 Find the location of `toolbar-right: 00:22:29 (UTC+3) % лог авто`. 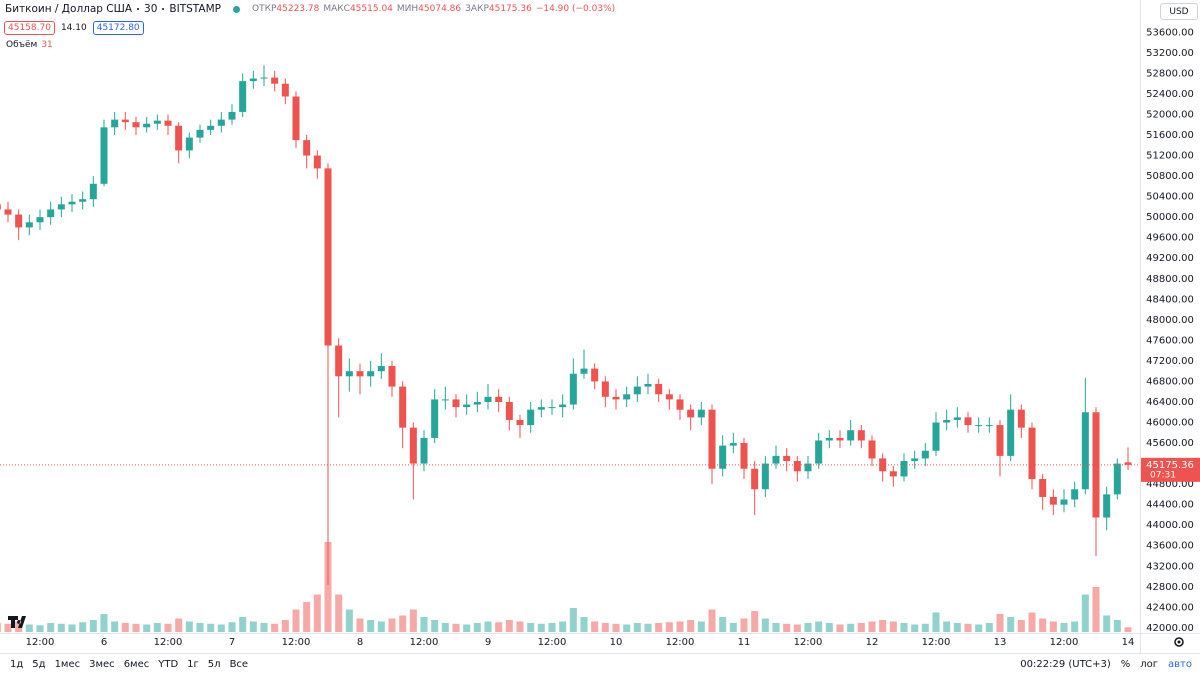

toolbar-right: 00:22:29 (UTC+3) % лог авто is located at coordinates (1106, 664).